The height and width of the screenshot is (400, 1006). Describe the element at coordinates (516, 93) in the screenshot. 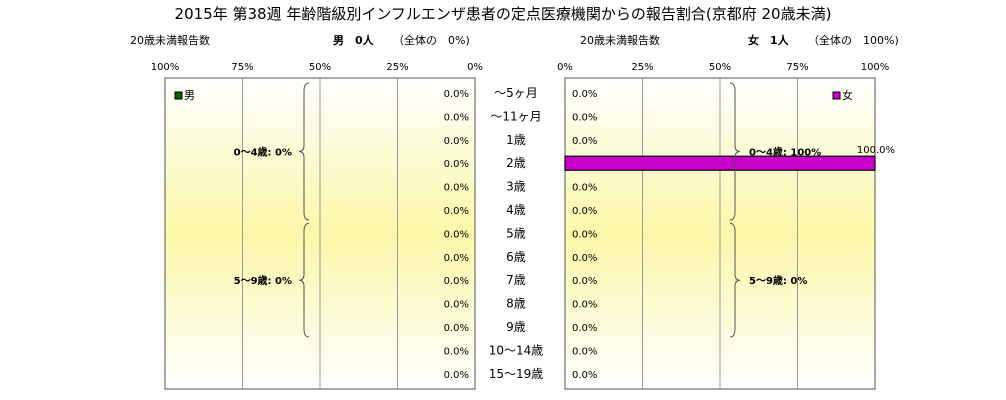

I see `age-label: 〜5ヶ月` at that location.